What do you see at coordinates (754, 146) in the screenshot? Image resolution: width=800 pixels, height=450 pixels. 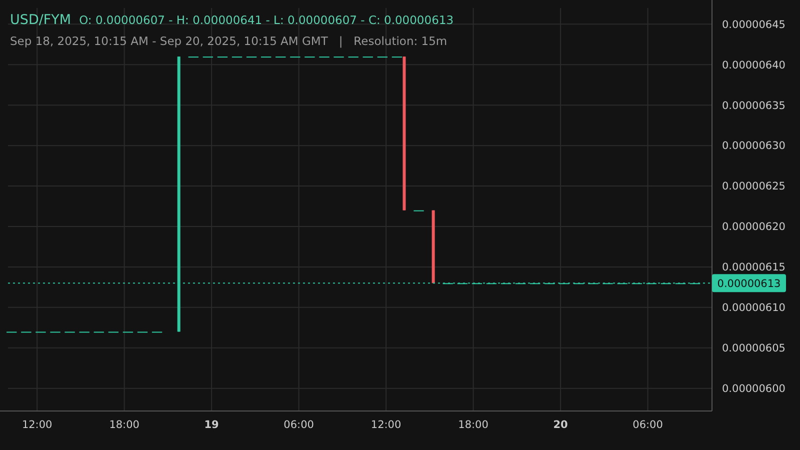 I see `y-tick-label: 0.00000630` at bounding box center [754, 146].